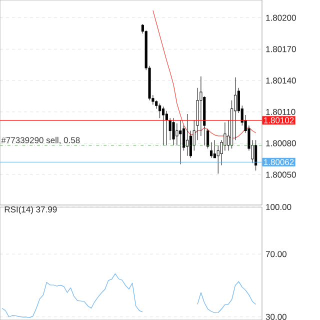  I want to click on y-tick-label: 30.00, so click(276, 317).